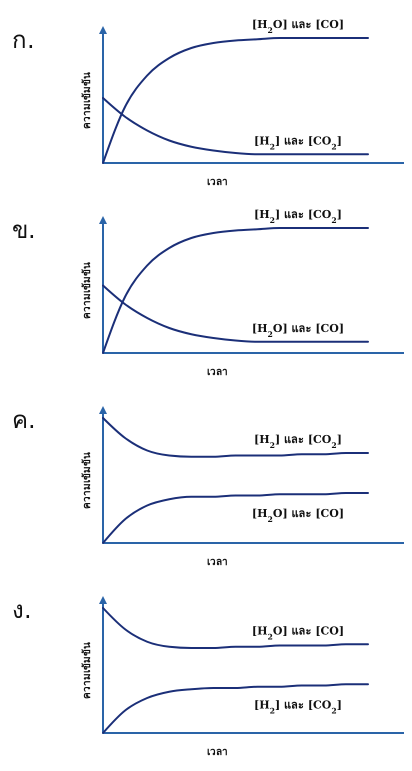  I want to click on chart-title: ก., so click(23, 40).